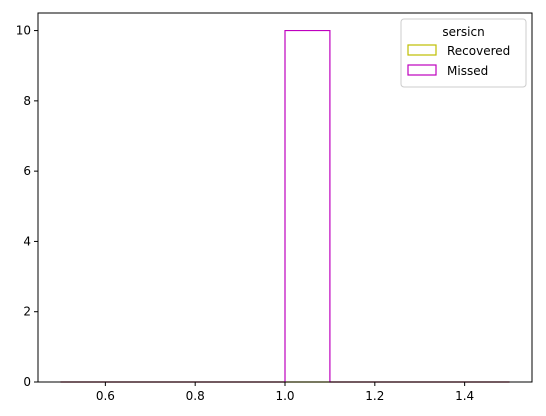  What do you see at coordinates (105, 396) in the screenshot?
I see `x-tick-label: 0.6` at bounding box center [105, 396].